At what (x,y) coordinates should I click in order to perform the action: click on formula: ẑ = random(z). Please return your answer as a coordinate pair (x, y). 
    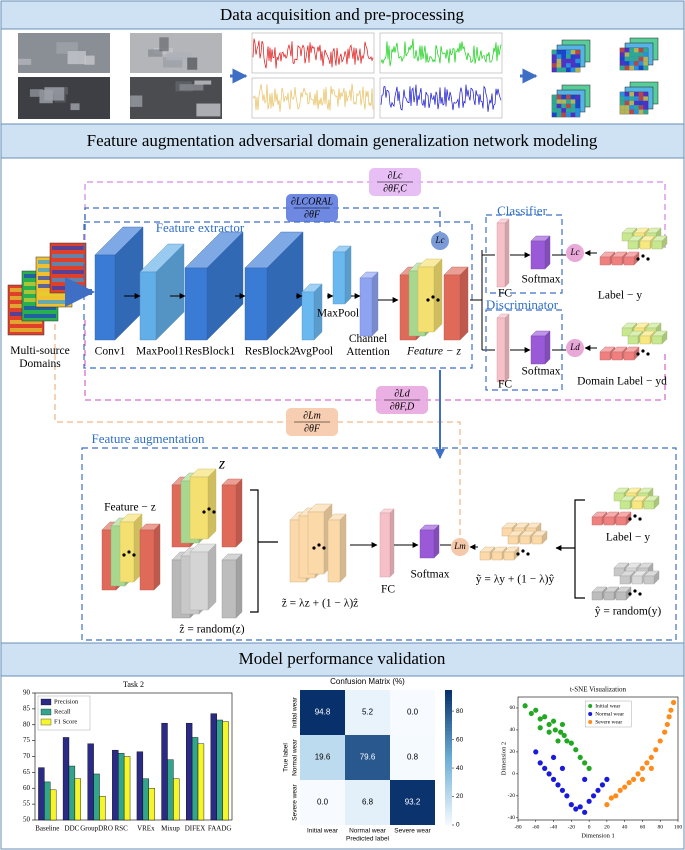
    Looking at the image, I should click on (211, 630).